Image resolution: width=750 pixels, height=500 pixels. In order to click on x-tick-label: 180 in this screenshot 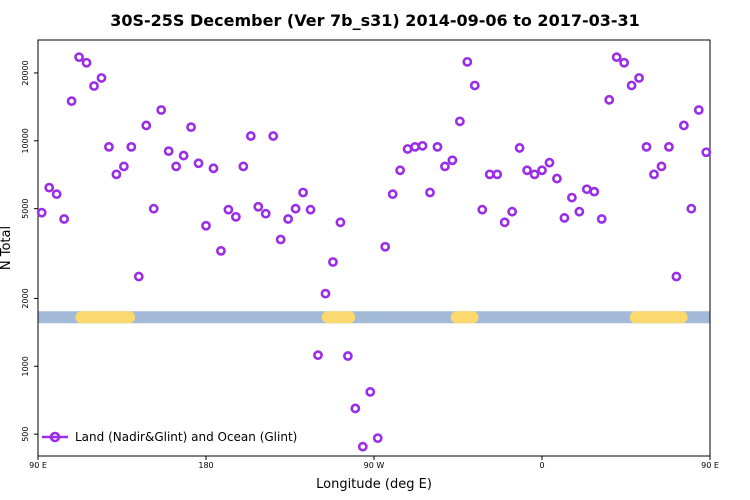, I will do `click(205, 465)`.